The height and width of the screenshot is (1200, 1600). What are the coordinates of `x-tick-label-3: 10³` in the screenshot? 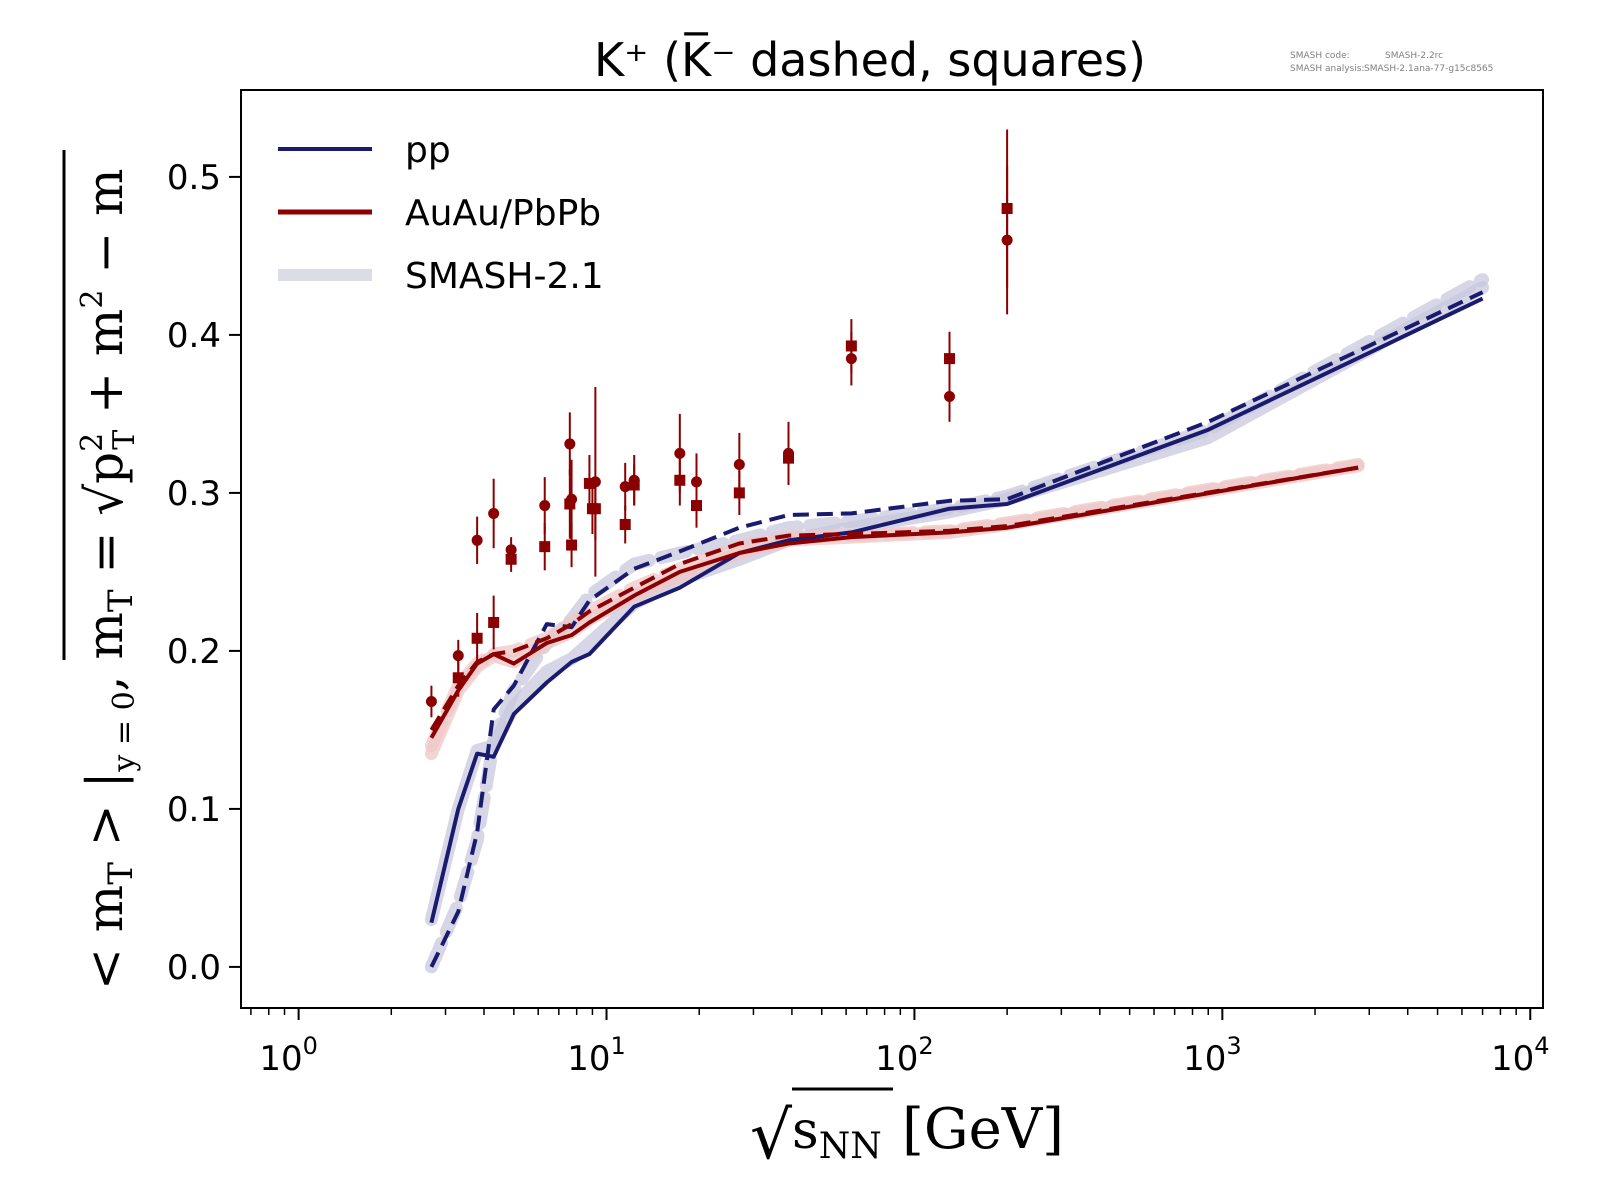 It's located at (1212, 1055).